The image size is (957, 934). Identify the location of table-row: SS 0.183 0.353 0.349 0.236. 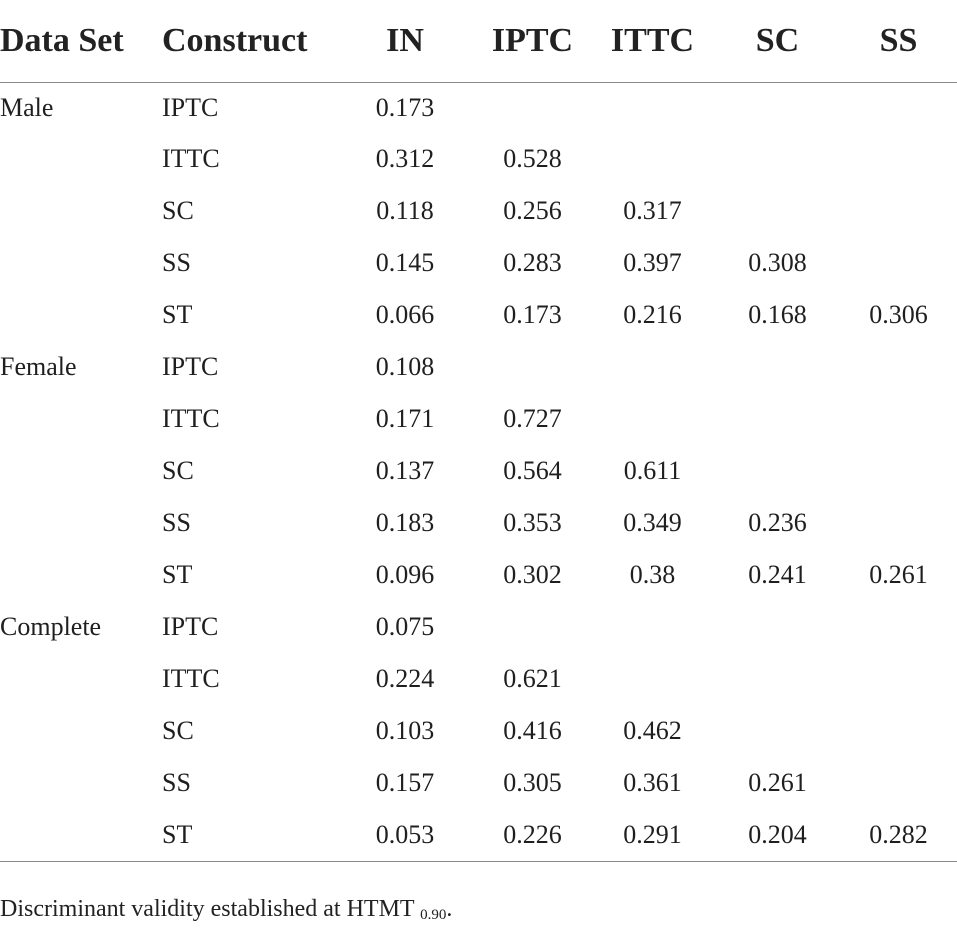
(478, 523).